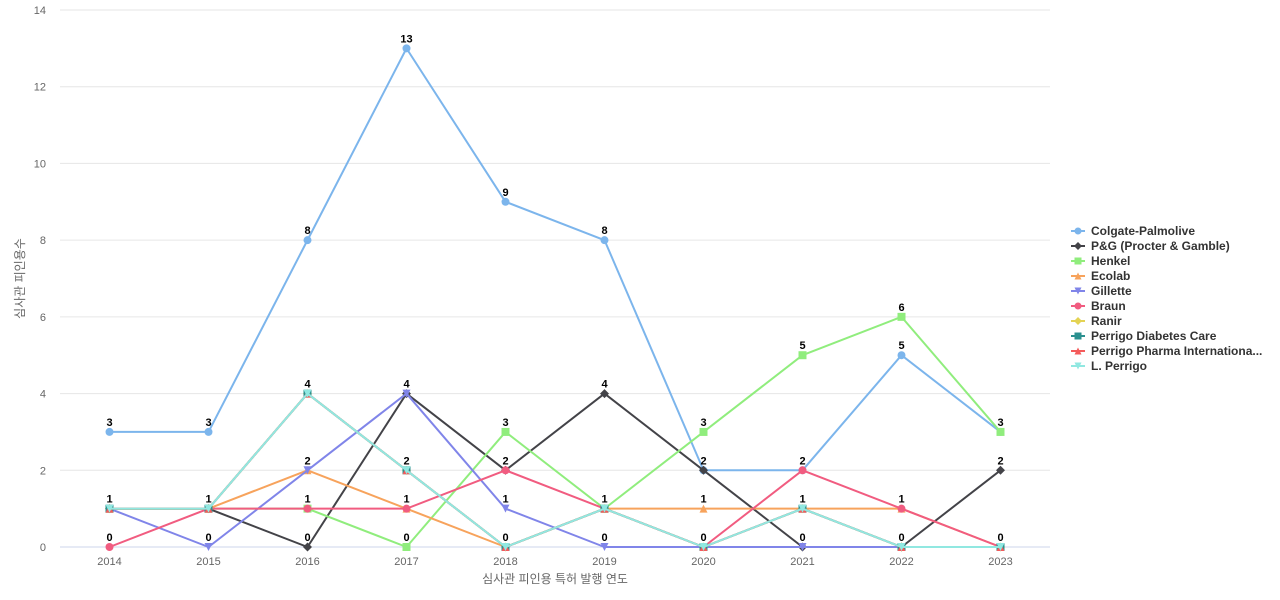 The width and height of the screenshot is (1280, 600). I want to click on data-label: 13, so click(406, 39).